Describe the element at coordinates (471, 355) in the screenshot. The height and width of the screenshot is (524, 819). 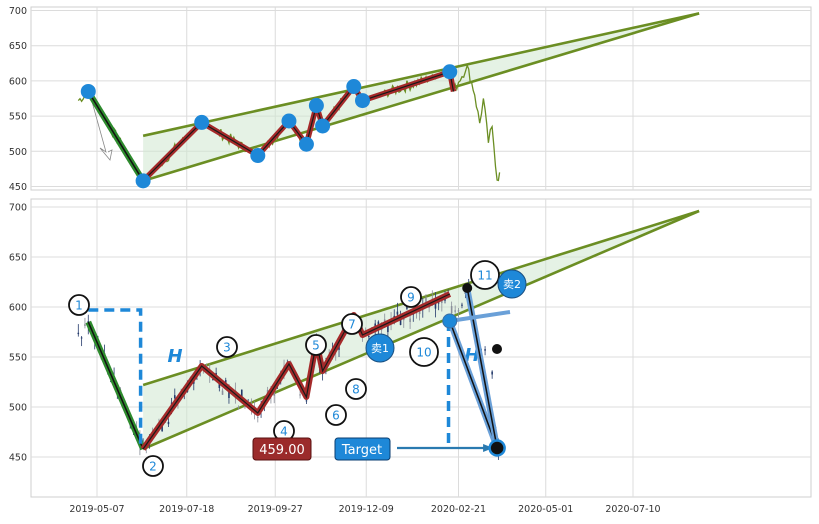
I see `height-label-right: H` at that location.